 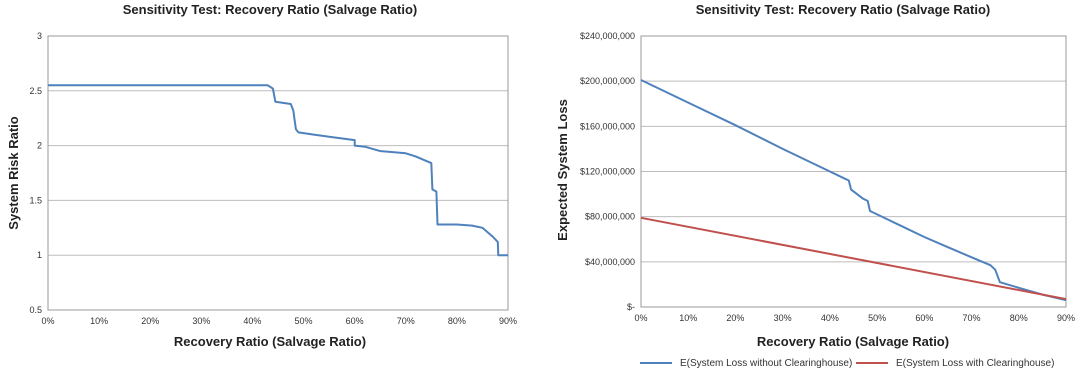 I want to click on y-tick-label: $200,000,000, so click(x=607, y=81).